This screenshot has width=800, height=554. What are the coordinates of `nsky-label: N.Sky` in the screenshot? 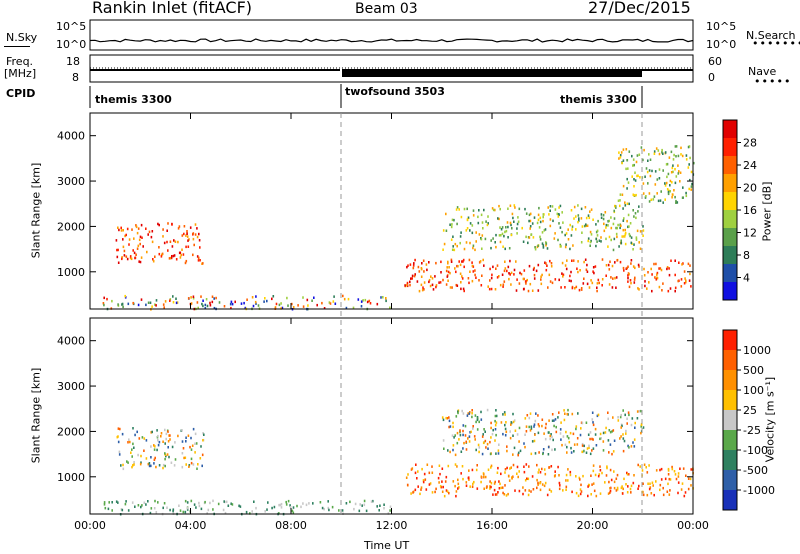 It's located at (22, 37).